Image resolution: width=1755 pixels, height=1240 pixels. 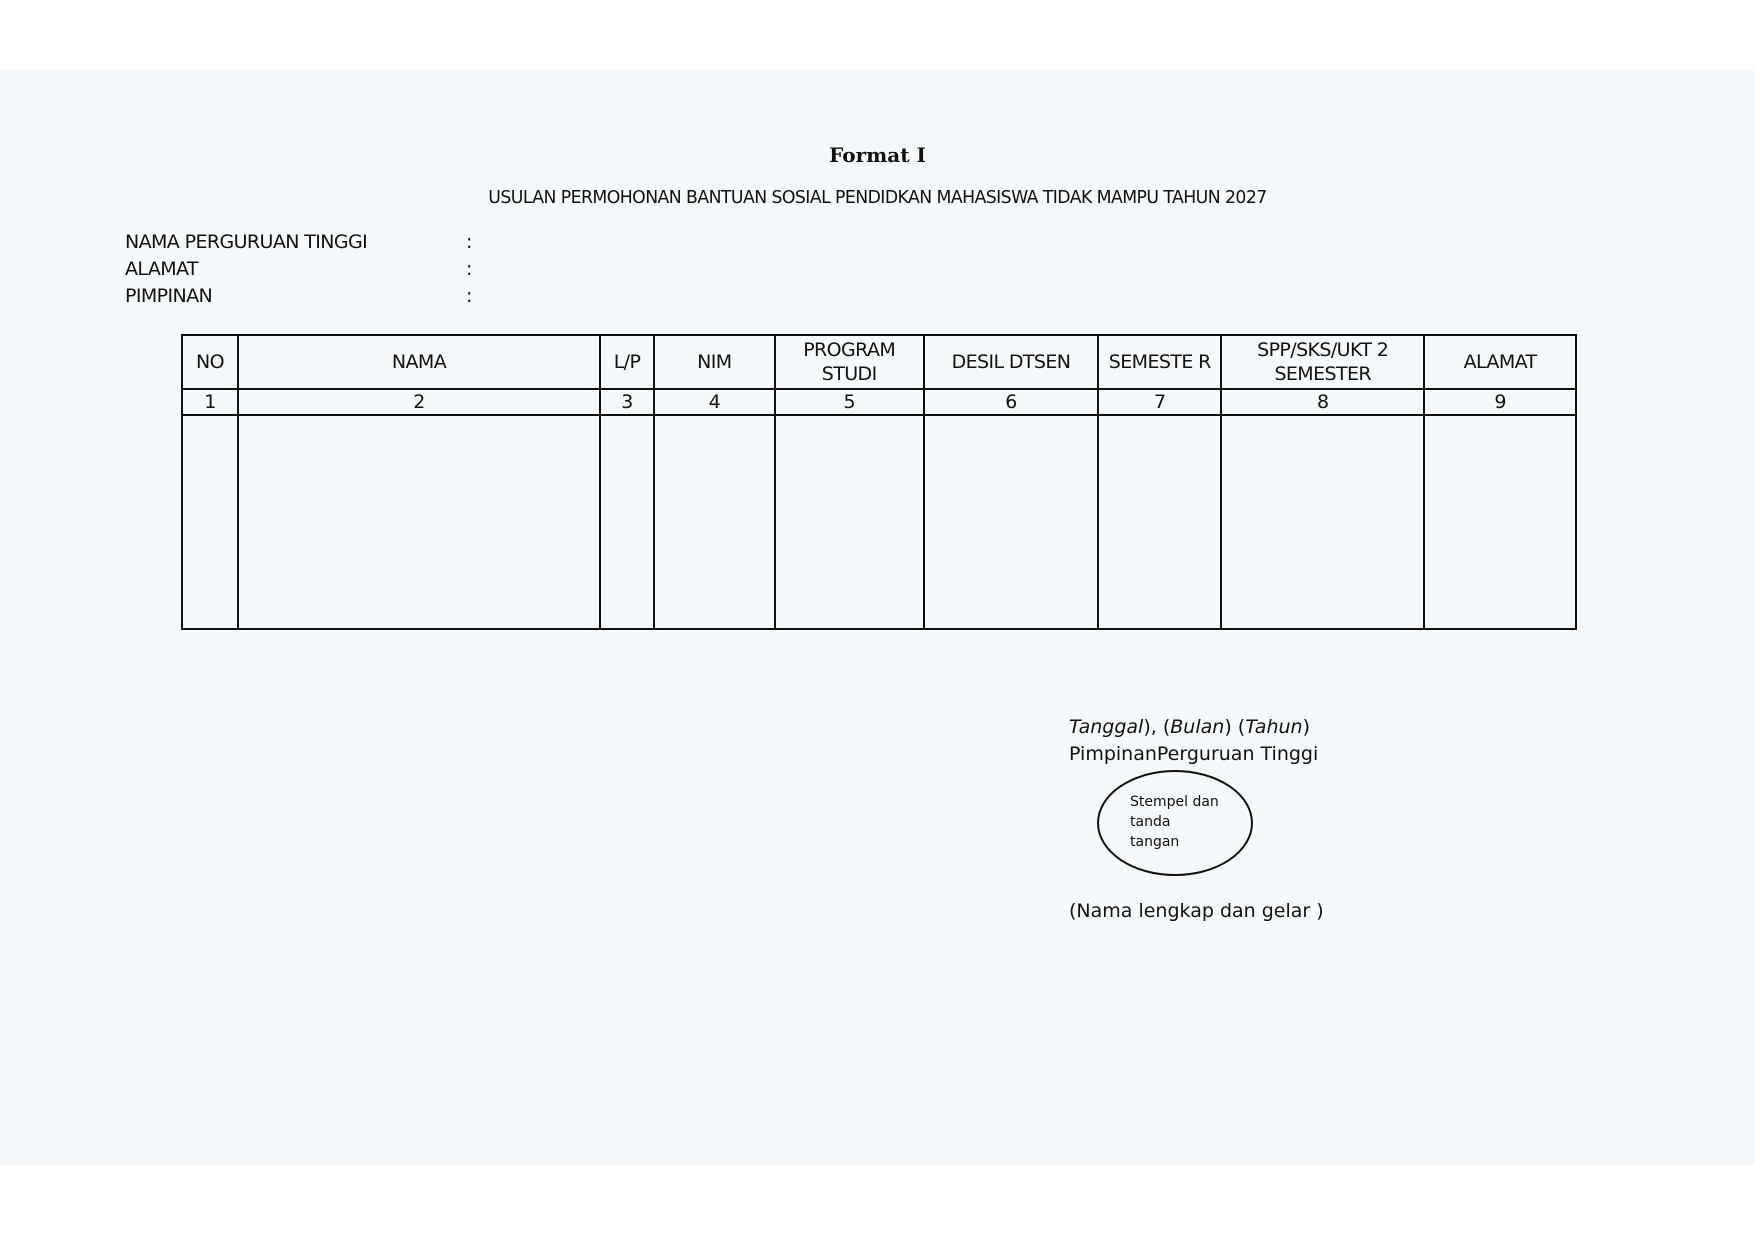 I want to click on header-nim: NIM, so click(x=714, y=362).